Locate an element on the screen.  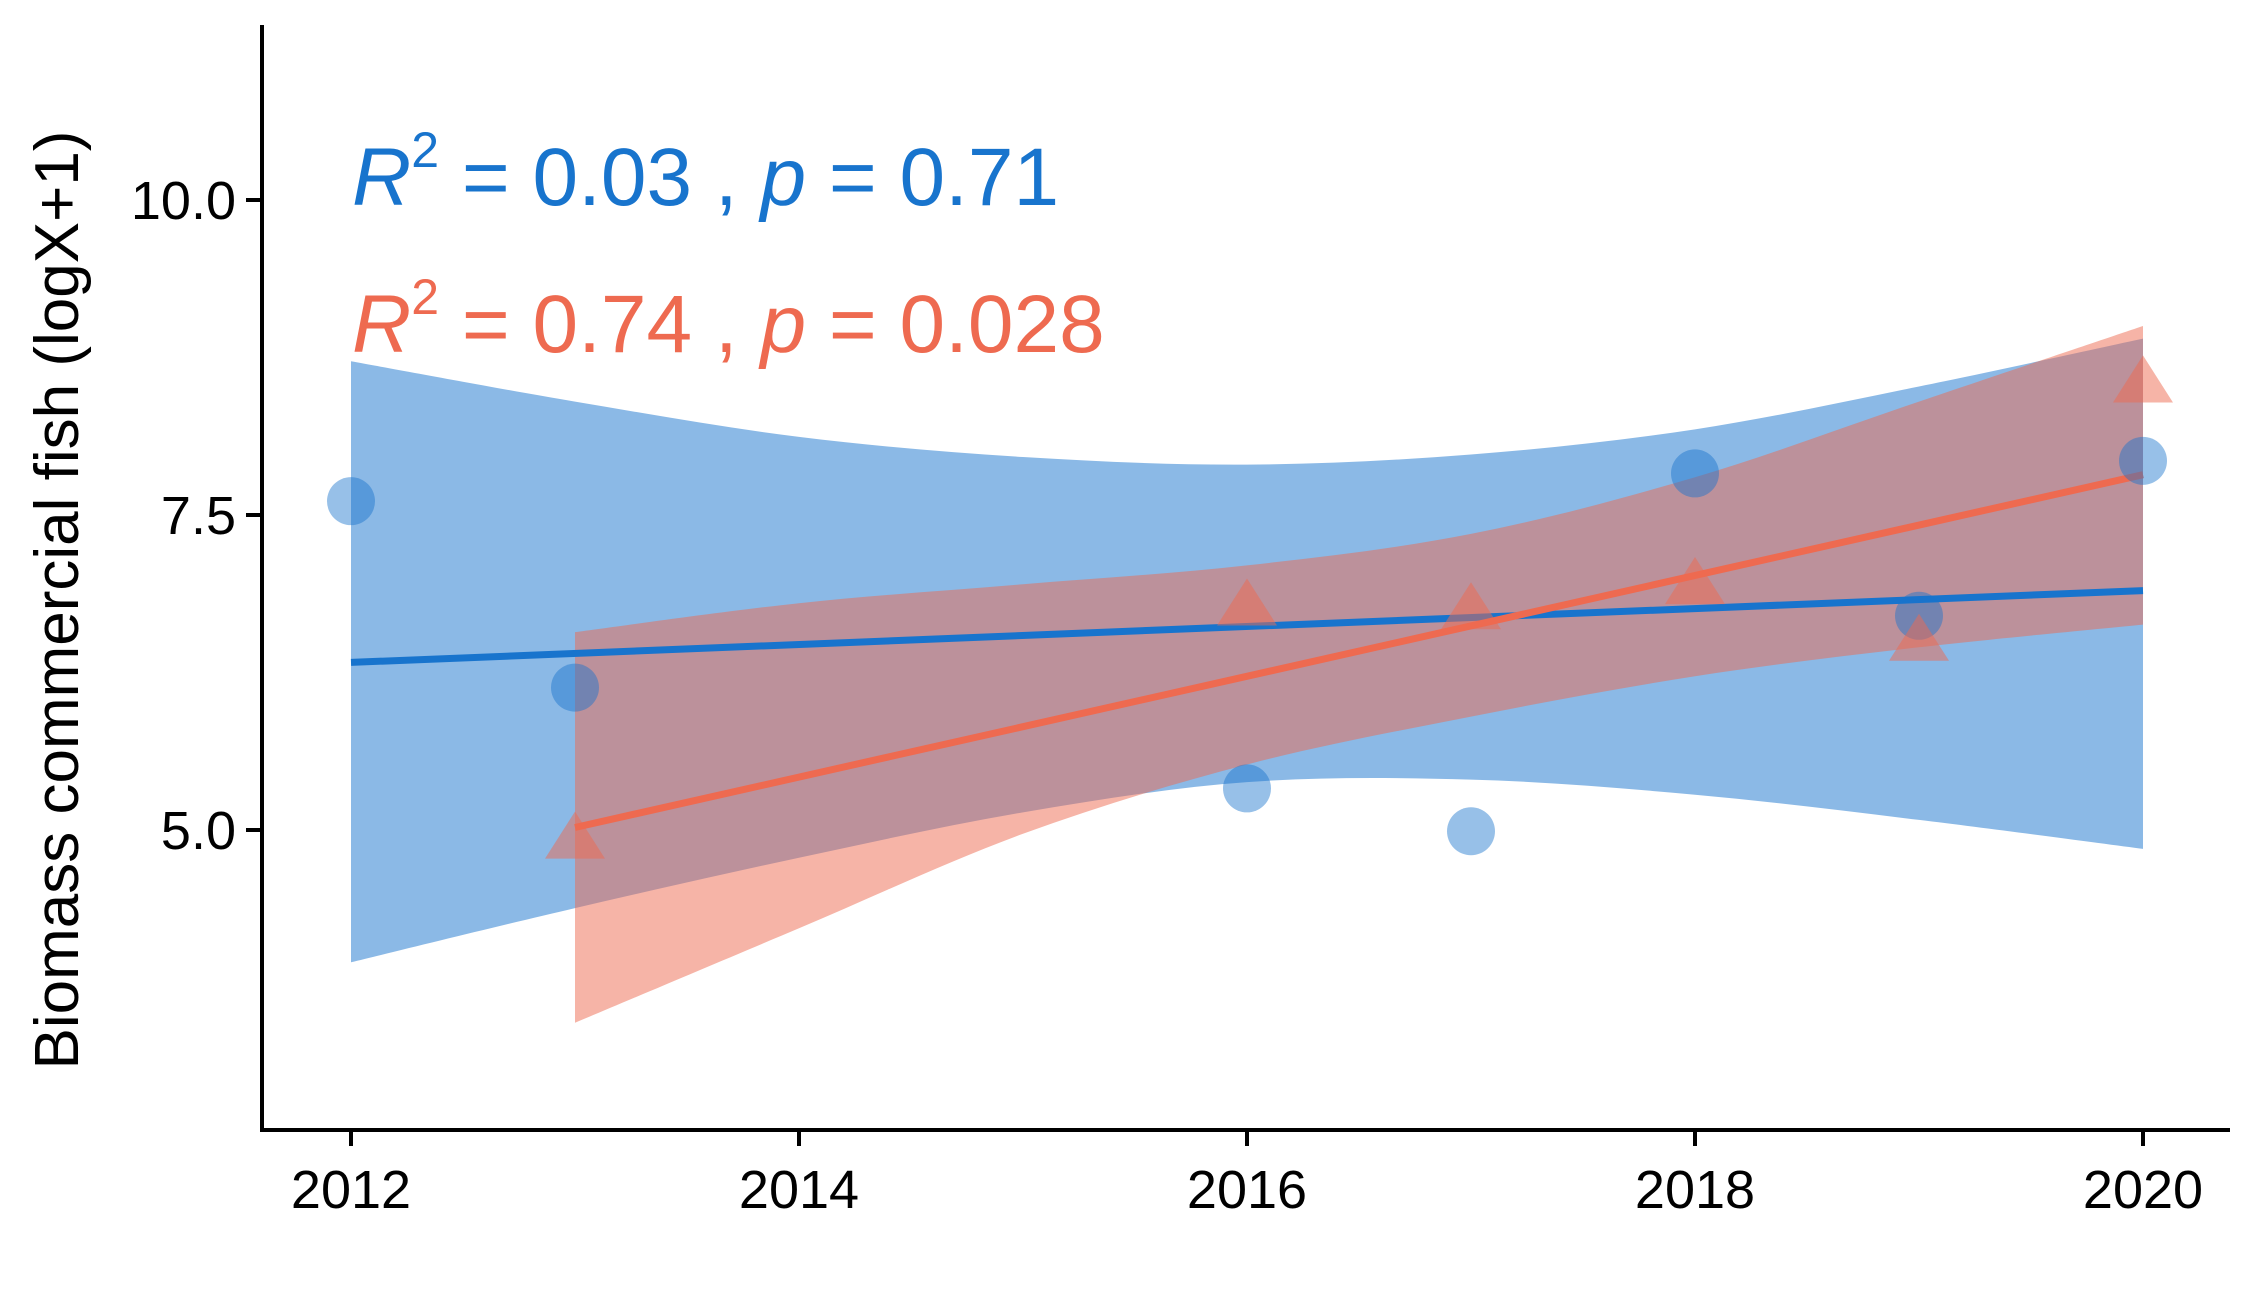
x-tick-label: 2016 is located at coordinates (1247, 1190).